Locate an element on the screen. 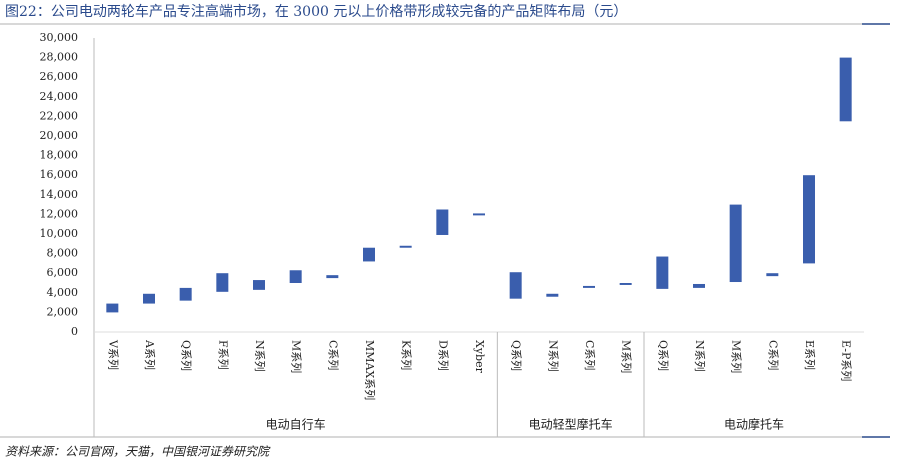  y-tick-label: 20,000 is located at coordinates (59, 135).